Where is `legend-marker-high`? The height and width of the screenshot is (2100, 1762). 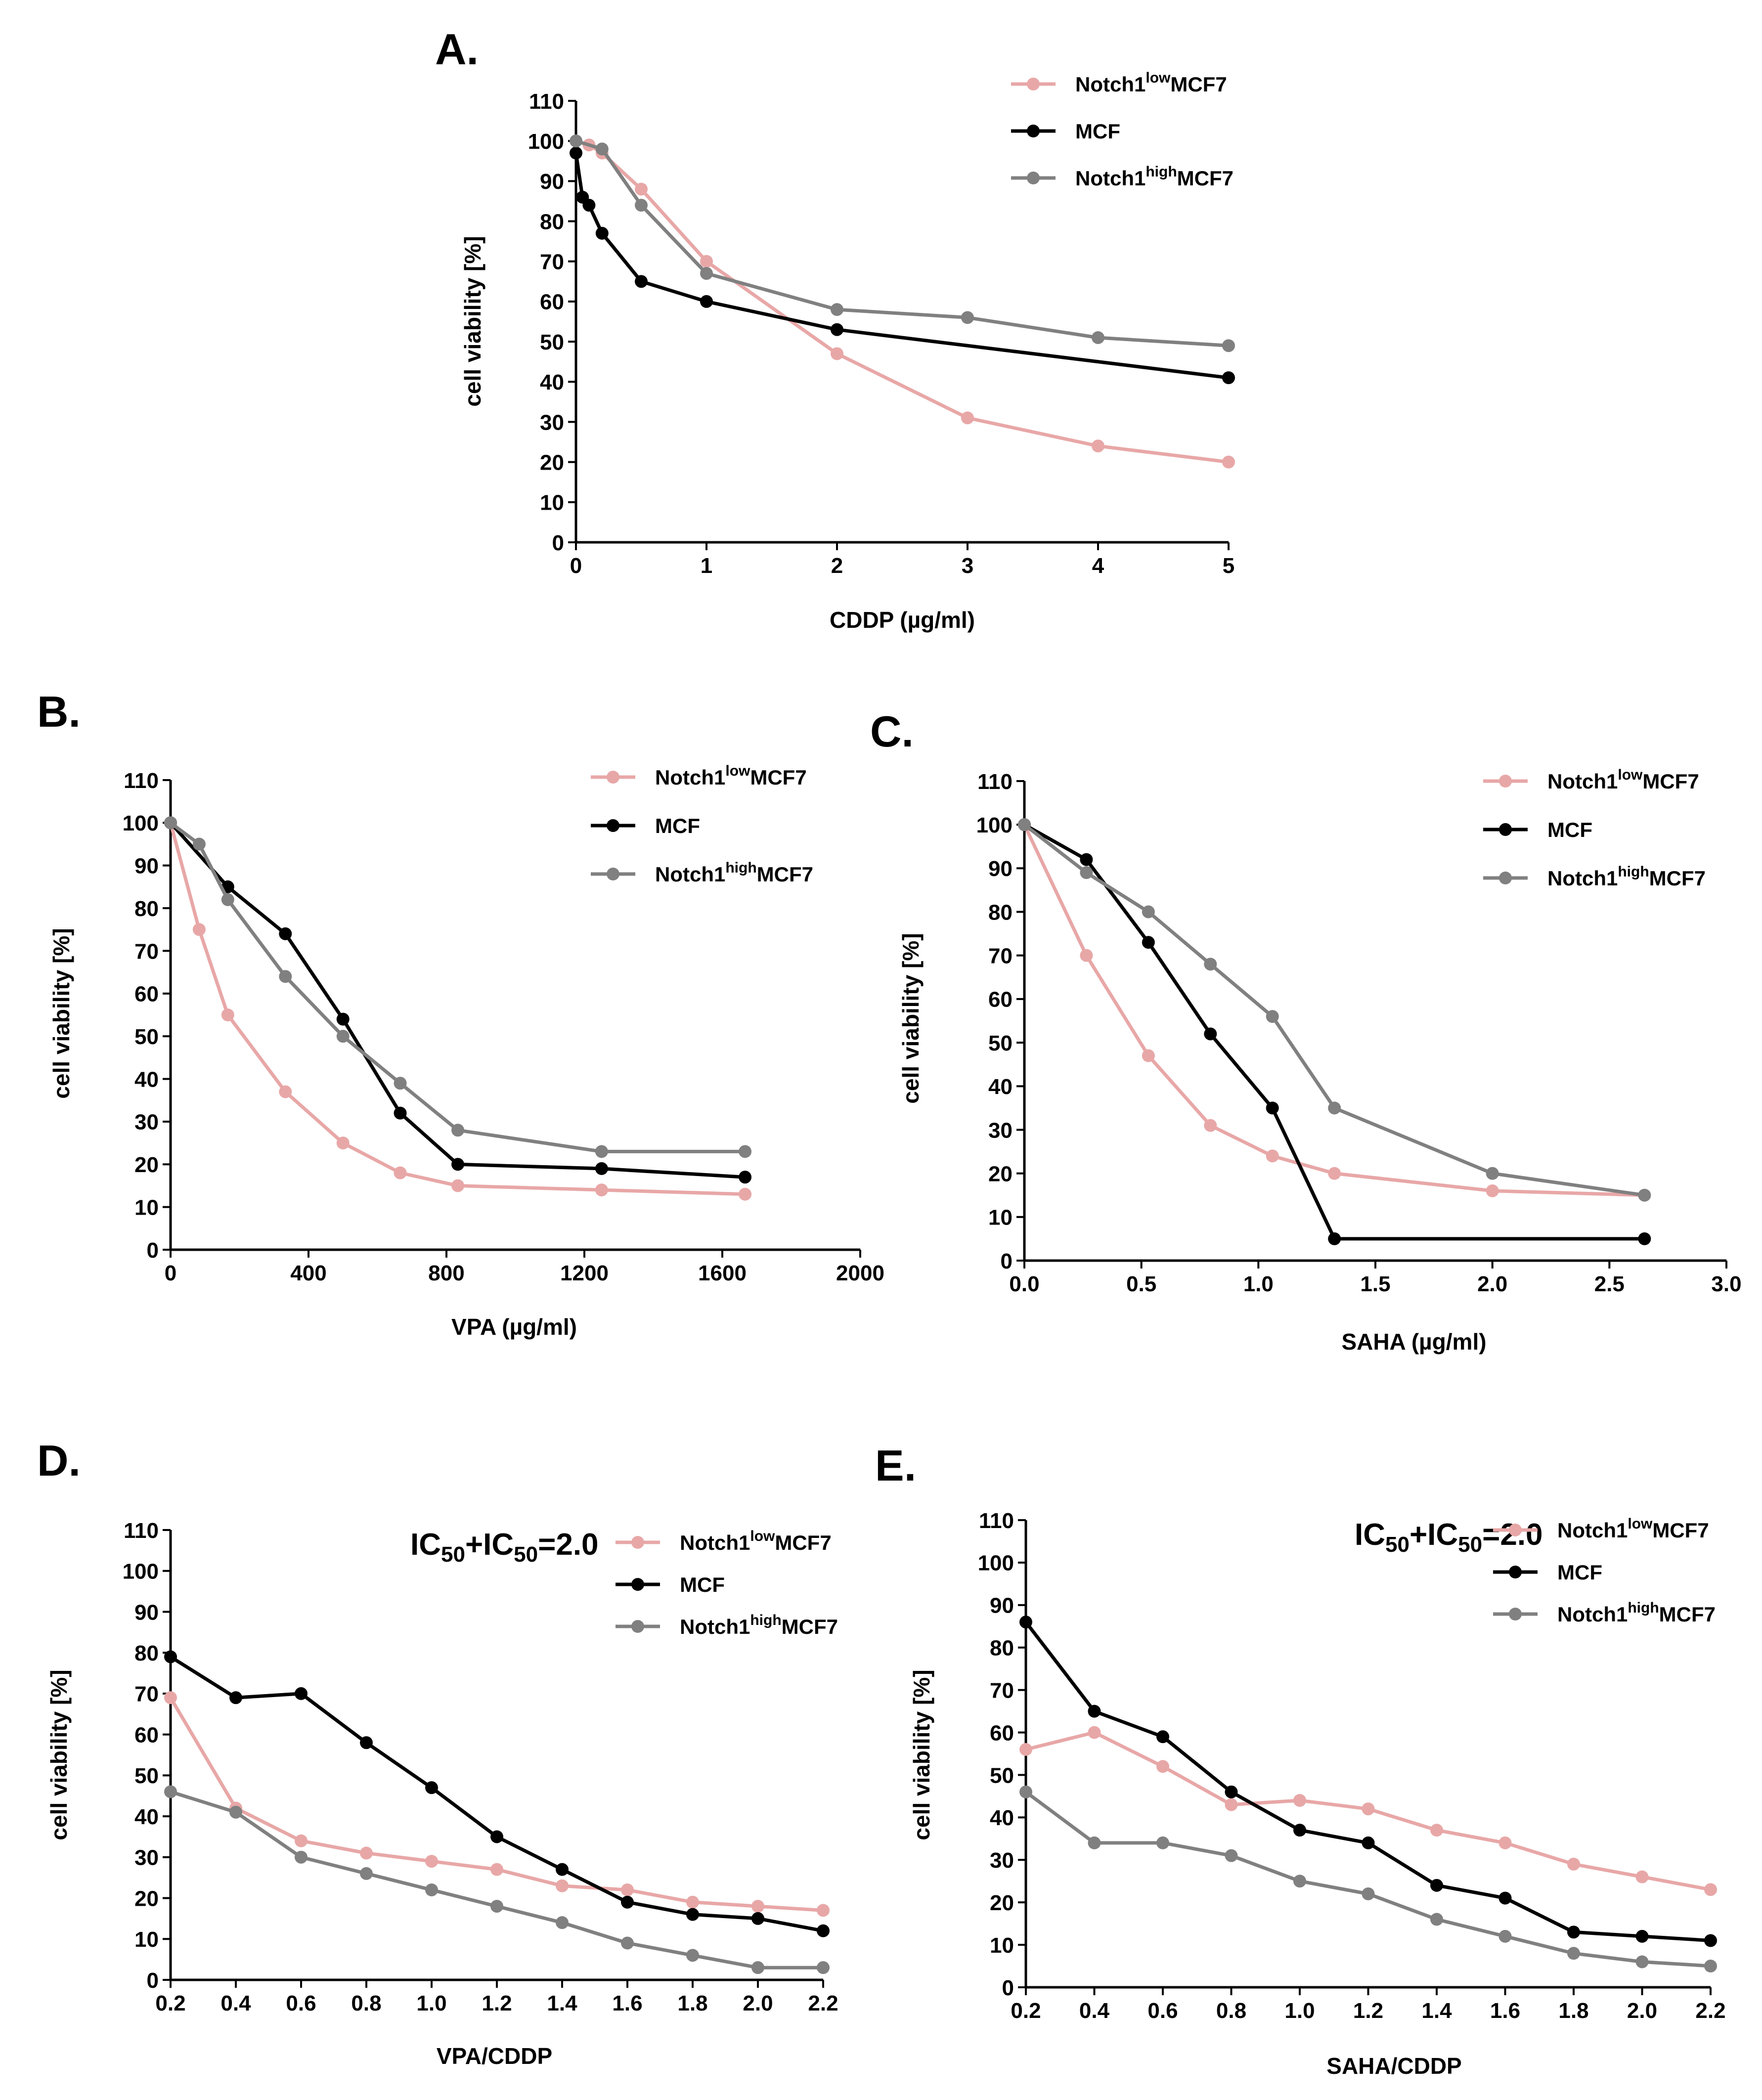
legend-marker-high is located at coordinates (1505, 878).